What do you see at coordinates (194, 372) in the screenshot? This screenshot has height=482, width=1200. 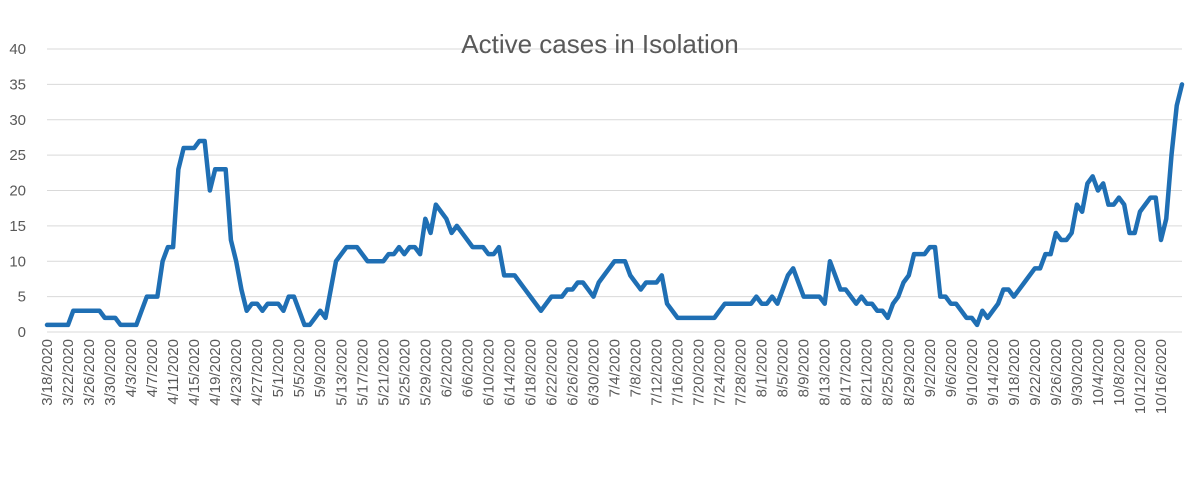 I see `x-tick-label: 4/15/2020` at bounding box center [194, 372].